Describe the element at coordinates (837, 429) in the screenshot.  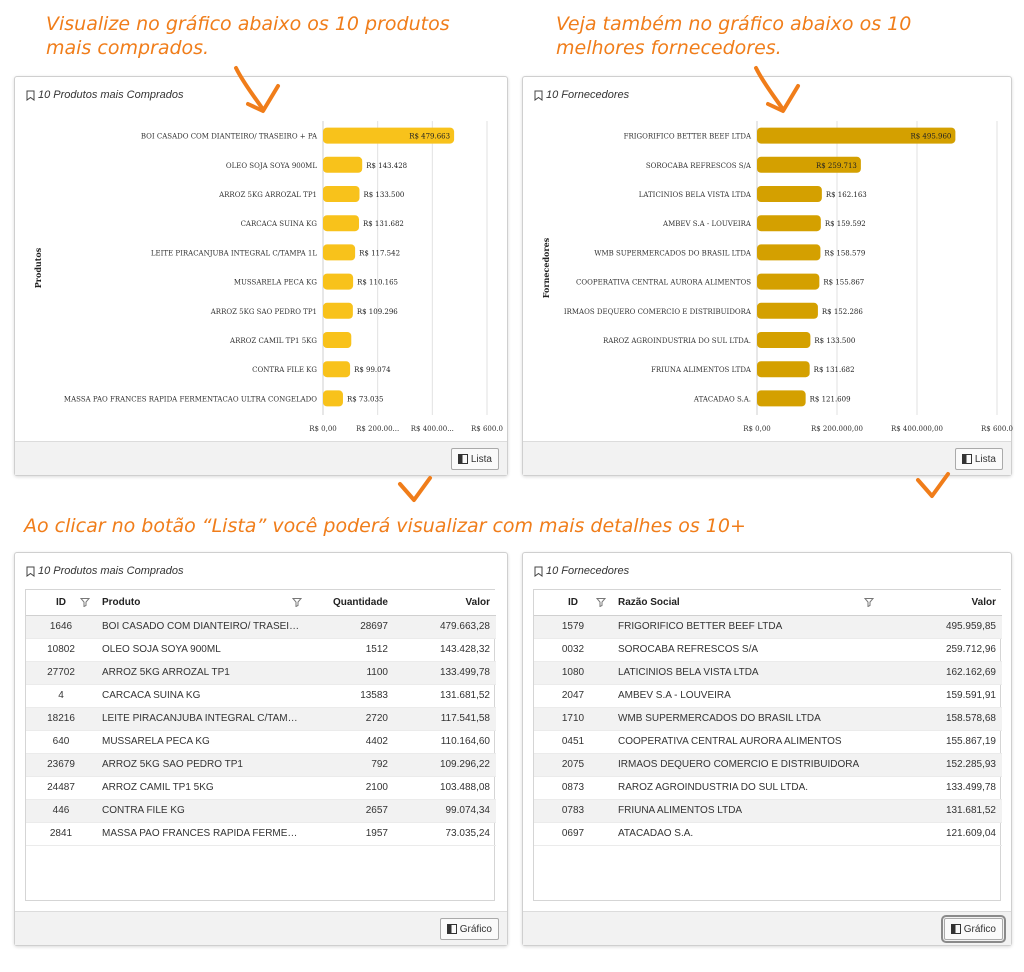
I see `x-tick-label: R$ 200.000,00` at that location.